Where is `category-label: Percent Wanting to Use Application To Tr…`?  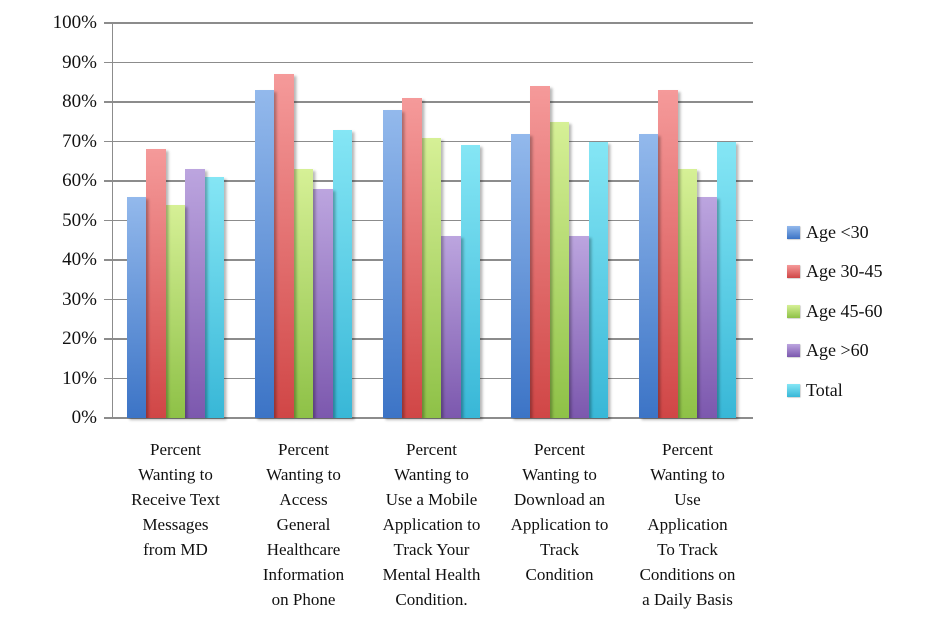
category-label: Percent Wanting to Use Application To Tr… is located at coordinates (687, 524).